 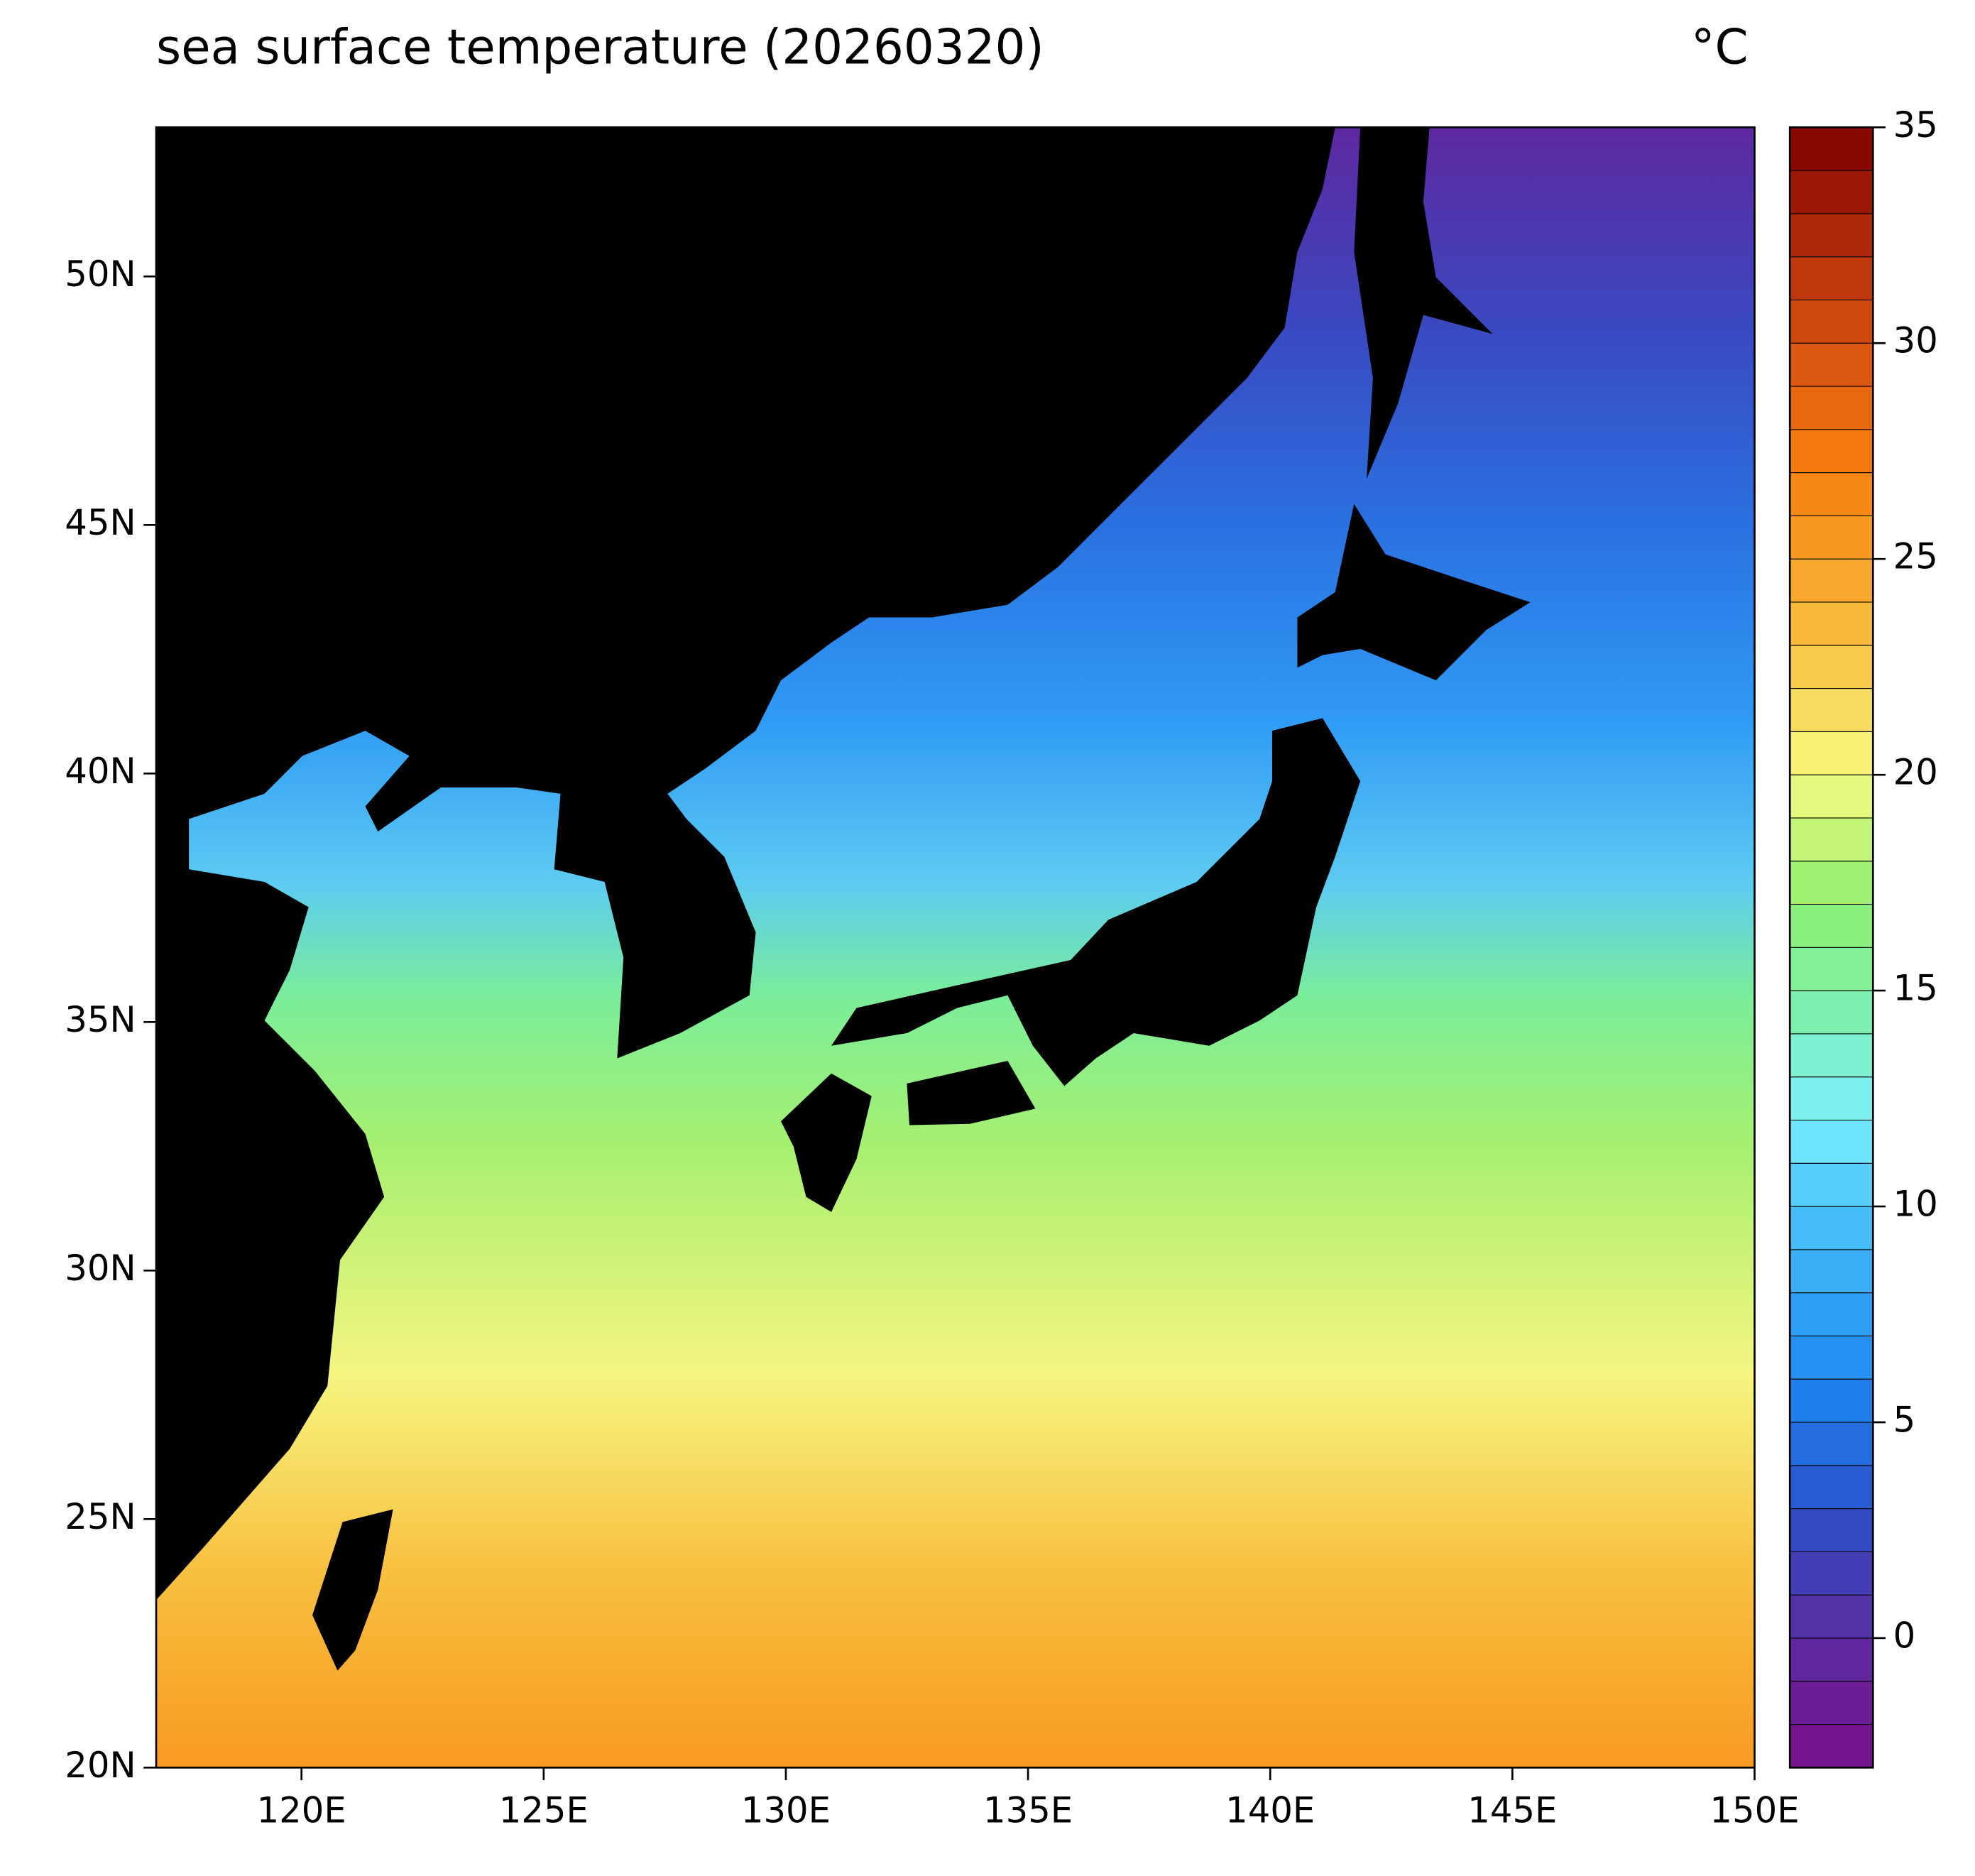 I want to click on land-taiwan, so click(x=353, y=1590).